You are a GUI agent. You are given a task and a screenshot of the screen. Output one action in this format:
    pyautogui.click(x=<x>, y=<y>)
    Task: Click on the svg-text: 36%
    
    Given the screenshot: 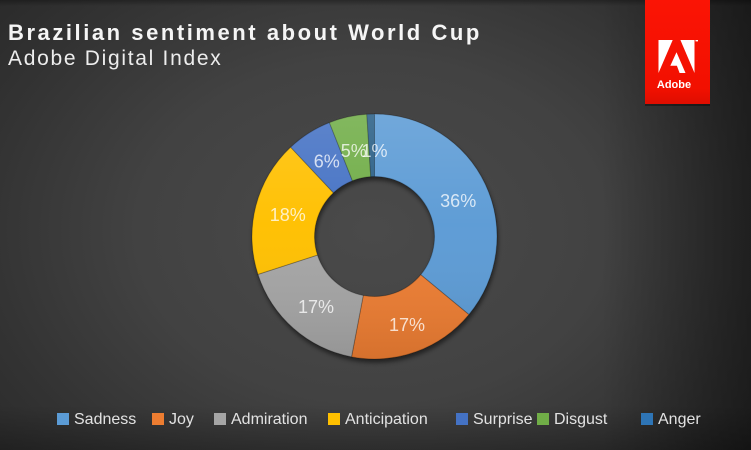 What is the action you would take?
    pyautogui.click(x=458, y=201)
    